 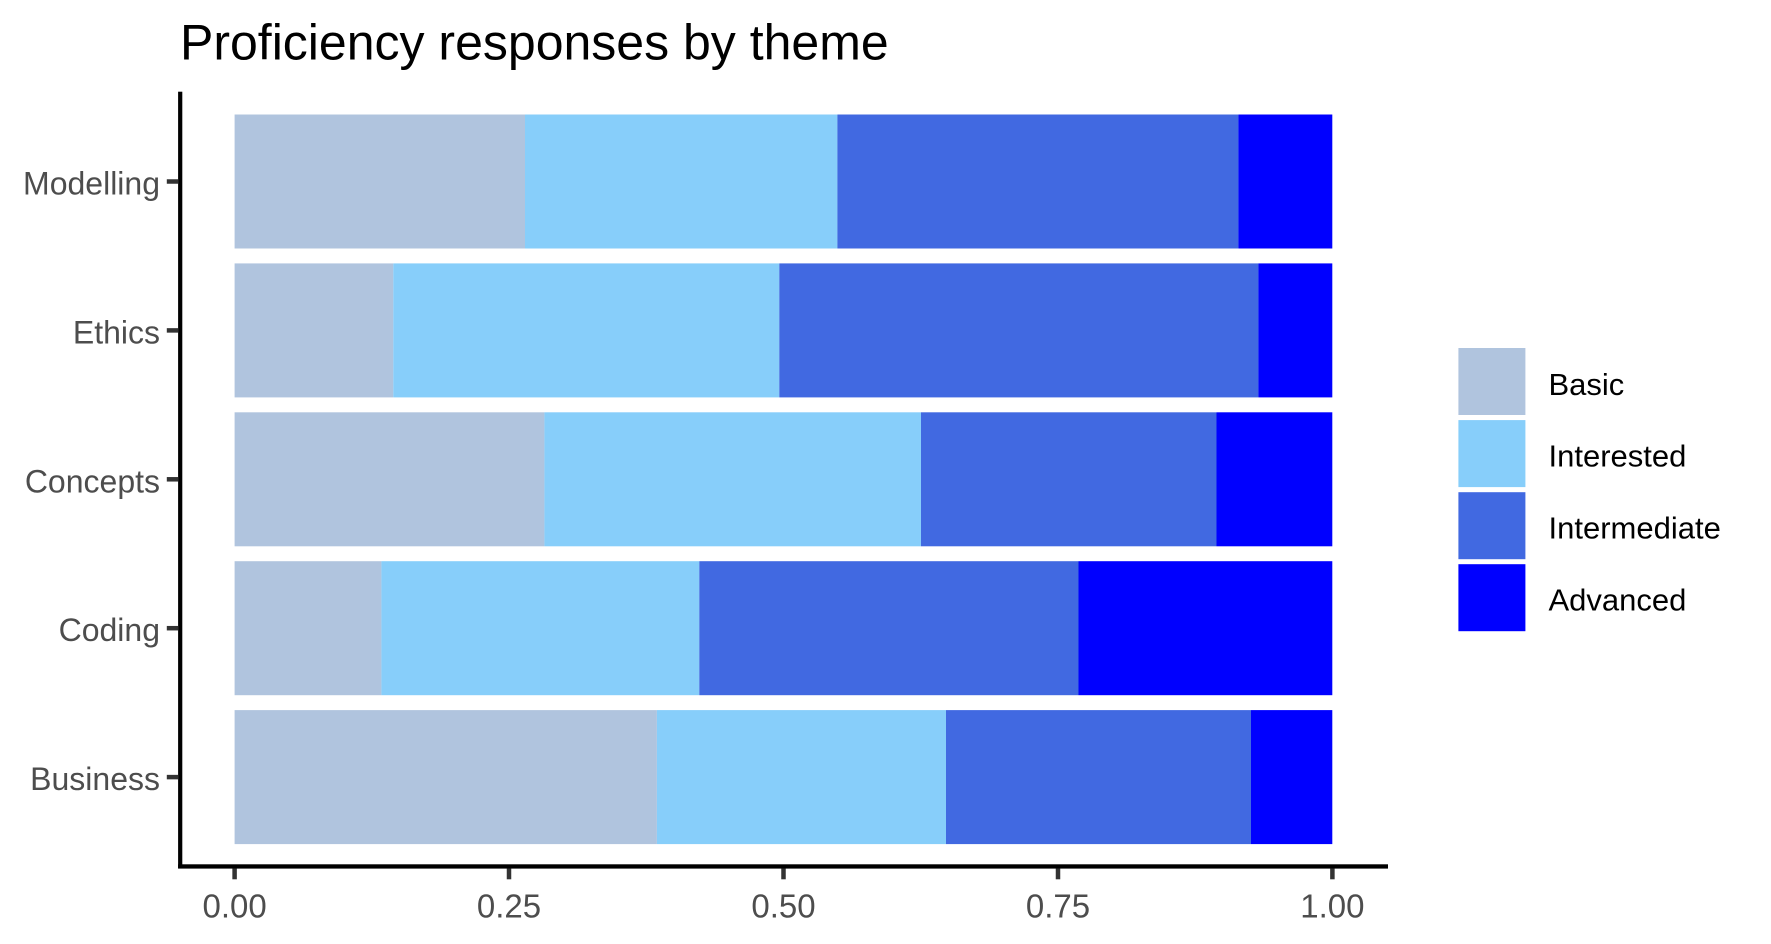 What do you see at coordinates (95, 779) in the screenshot?
I see `svg-text: Business` at bounding box center [95, 779].